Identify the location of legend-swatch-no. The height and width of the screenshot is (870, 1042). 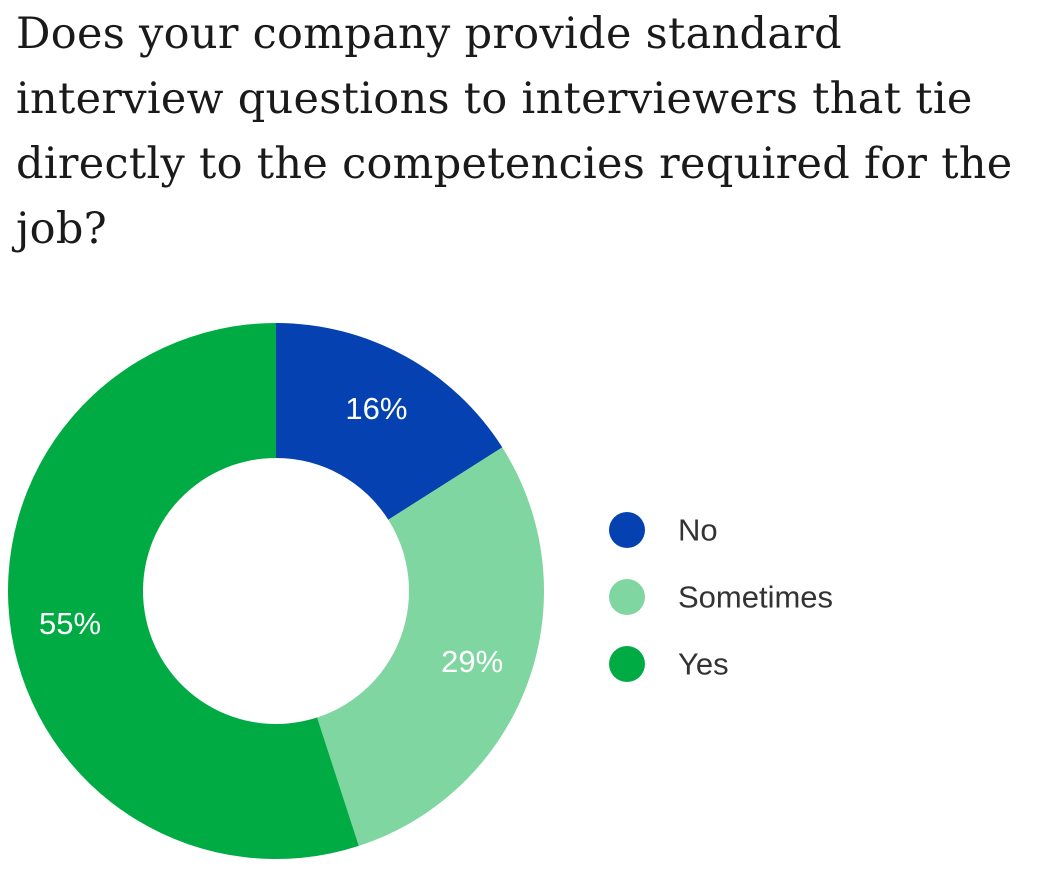
(627, 530).